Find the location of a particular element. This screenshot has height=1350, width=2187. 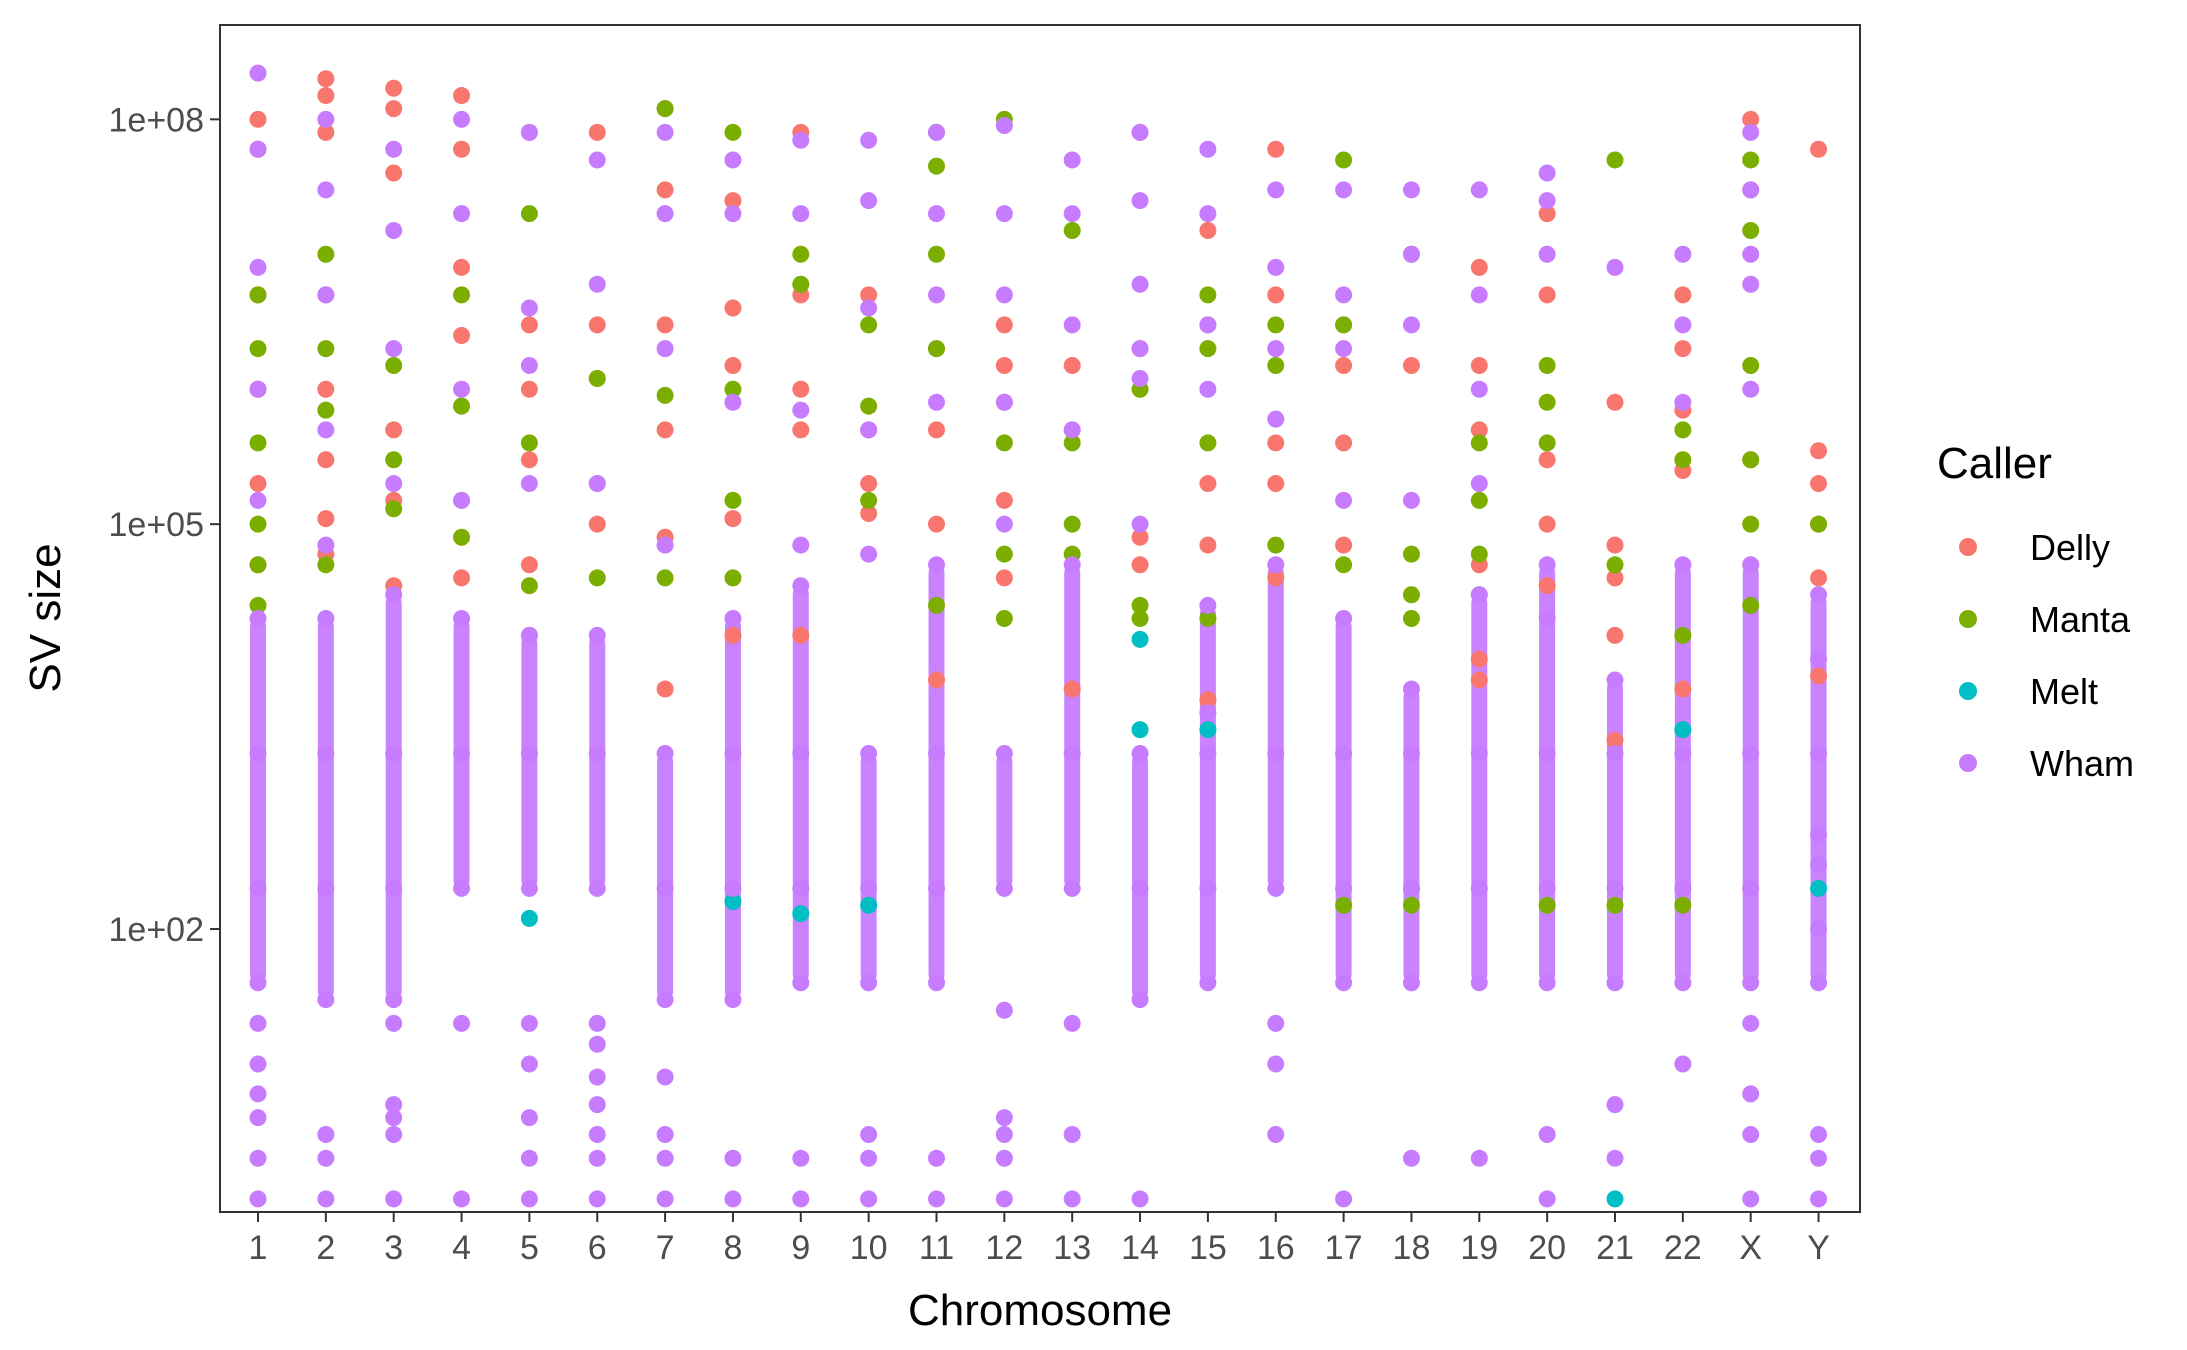

x-tick-label: Y is located at coordinates (1818, 1248).